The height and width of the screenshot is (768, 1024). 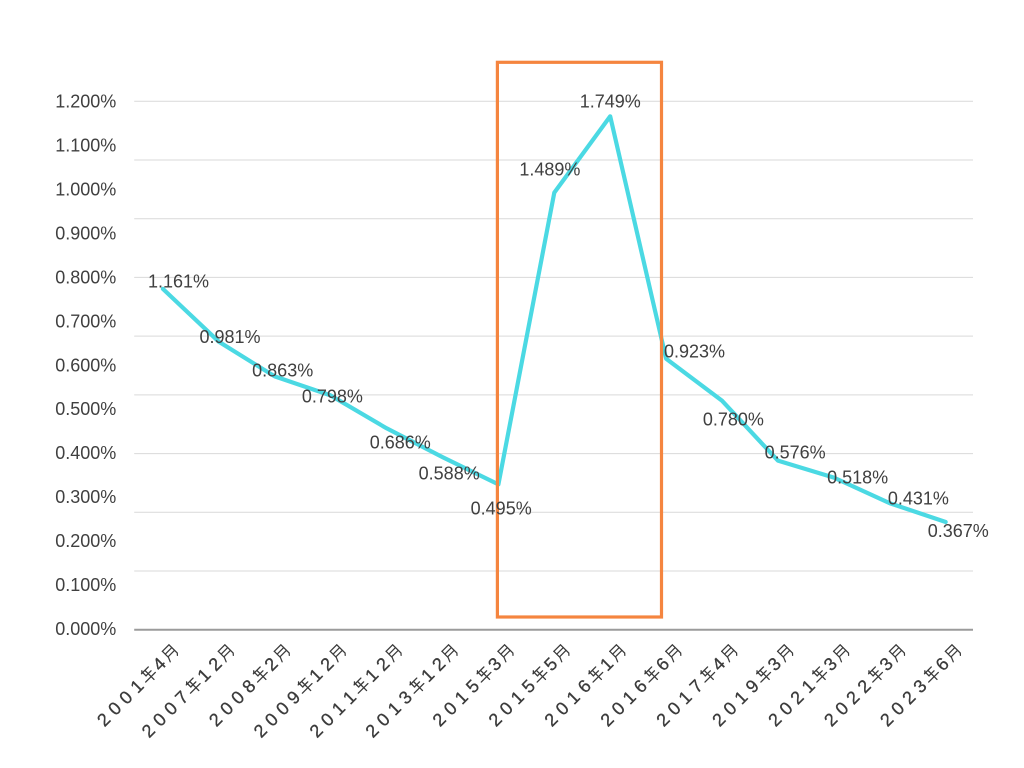 I want to click on svg-text: 0.100%, so click(x=85, y=585).